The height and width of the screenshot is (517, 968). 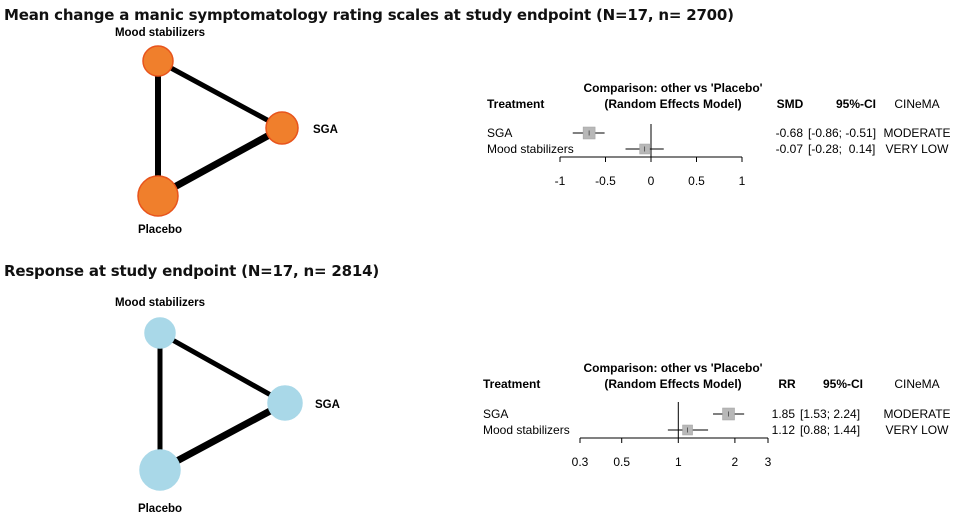 What do you see at coordinates (735, 462) in the screenshot?
I see `forest-axis-tick-label: 2` at bounding box center [735, 462].